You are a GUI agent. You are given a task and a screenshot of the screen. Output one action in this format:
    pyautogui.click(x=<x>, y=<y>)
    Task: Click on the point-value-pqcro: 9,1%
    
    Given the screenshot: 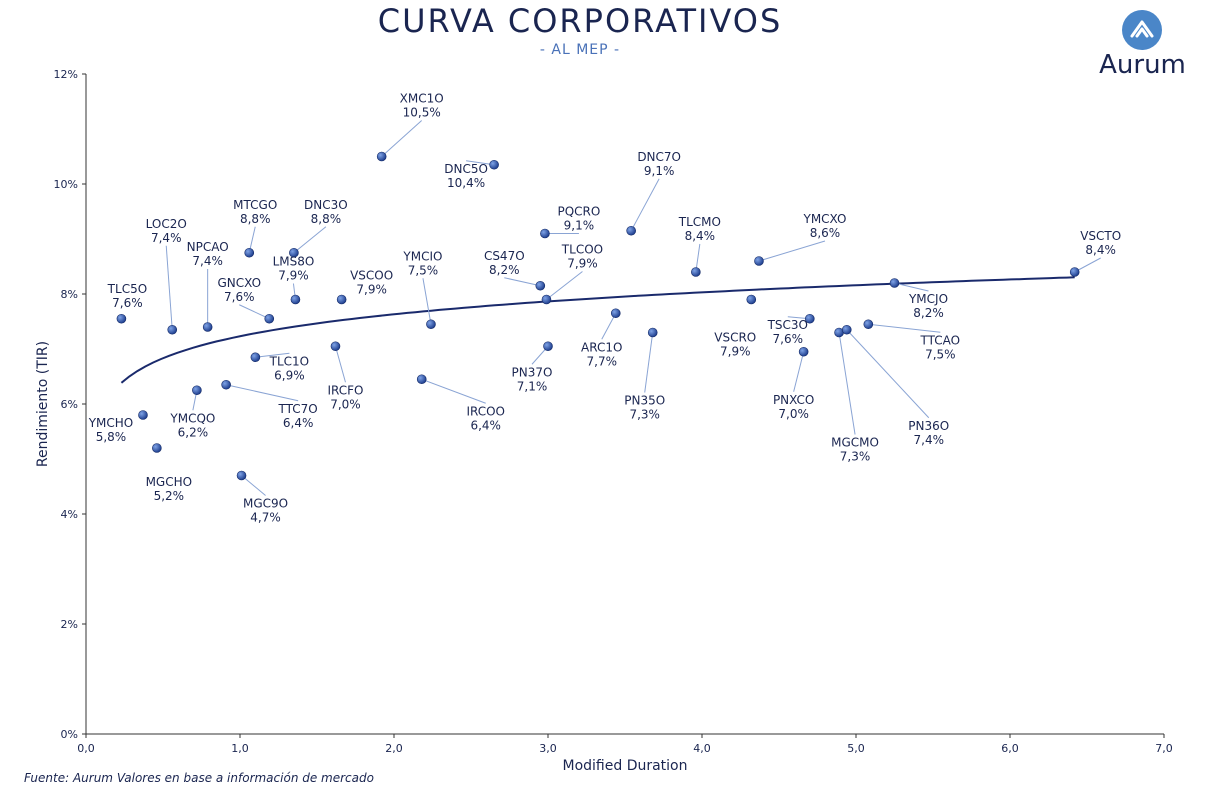 What is the action you would take?
    pyautogui.click(x=579, y=226)
    